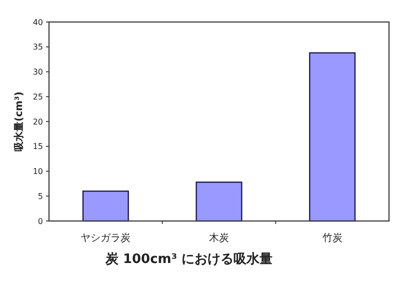 This screenshot has height=298, width=400. What do you see at coordinates (19, 122) in the screenshot?
I see `y-axis-title: 吸水量(cm³)` at bounding box center [19, 122].